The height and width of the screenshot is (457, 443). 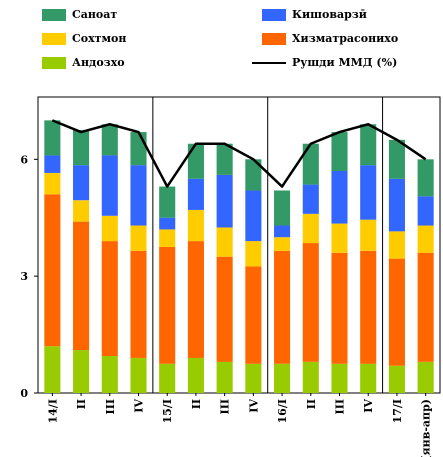 I want to click on legend-item-gdp-growth: Рушди ММД (%), so click(x=324, y=62).